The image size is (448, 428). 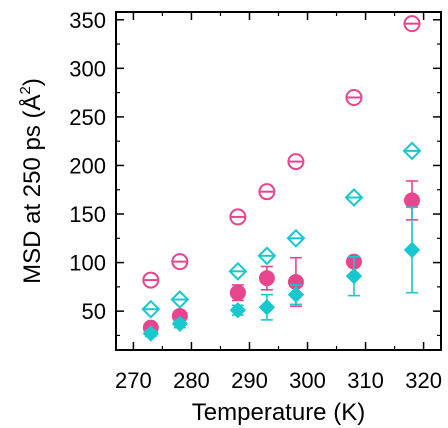 I want to click on y-tick-label: 300, so click(x=87, y=68).